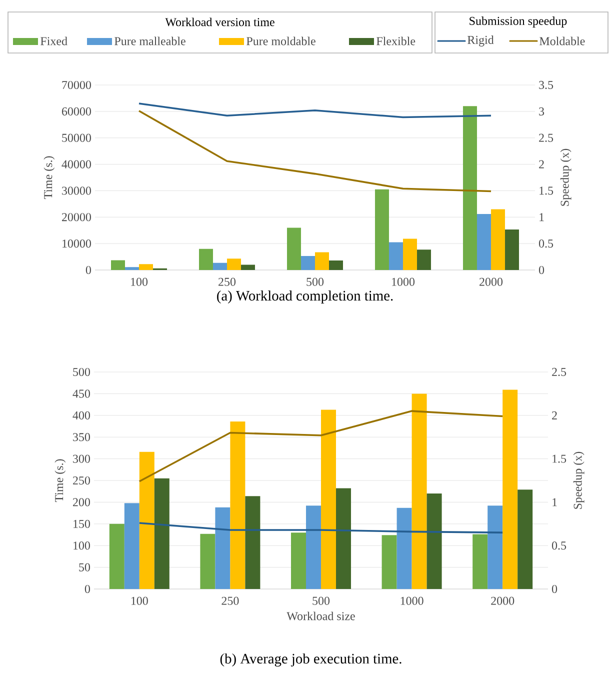 The width and height of the screenshot is (610, 677). What do you see at coordinates (562, 41) in the screenshot?
I see `legend-label: Moldable` at bounding box center [562, 41].